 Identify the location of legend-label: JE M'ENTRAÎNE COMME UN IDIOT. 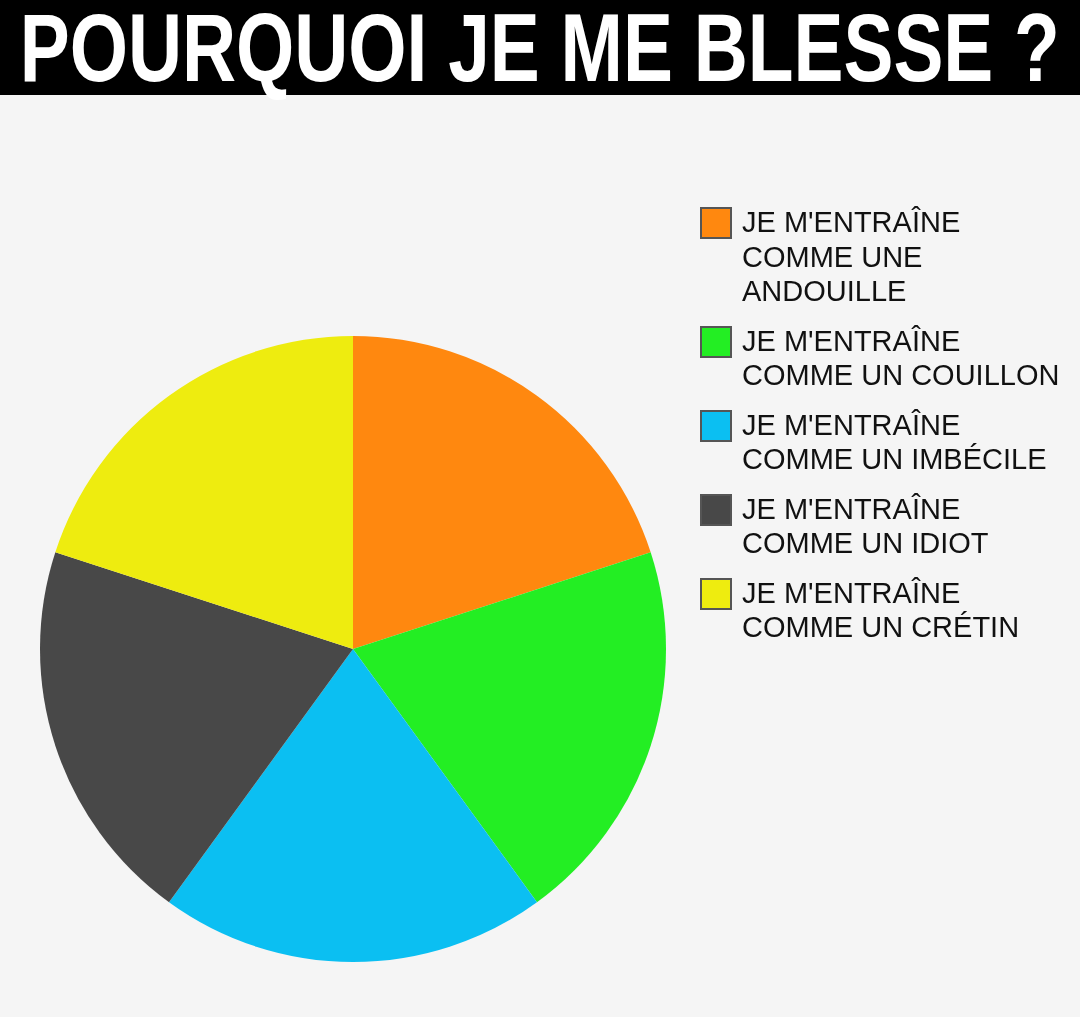
(866, 526).